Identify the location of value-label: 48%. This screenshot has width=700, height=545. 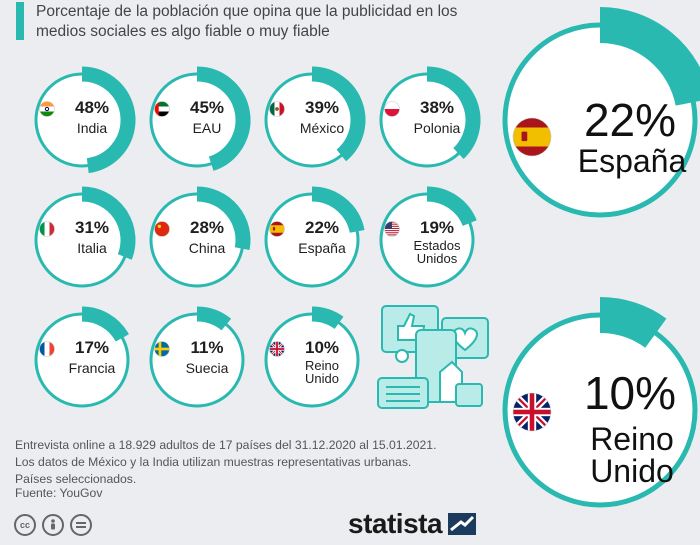
(92, 107).